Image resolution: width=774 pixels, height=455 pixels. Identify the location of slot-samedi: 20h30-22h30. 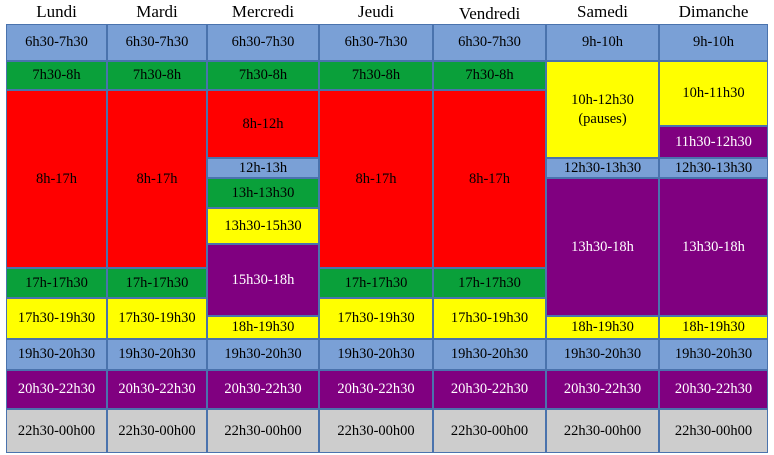
(602, 389).